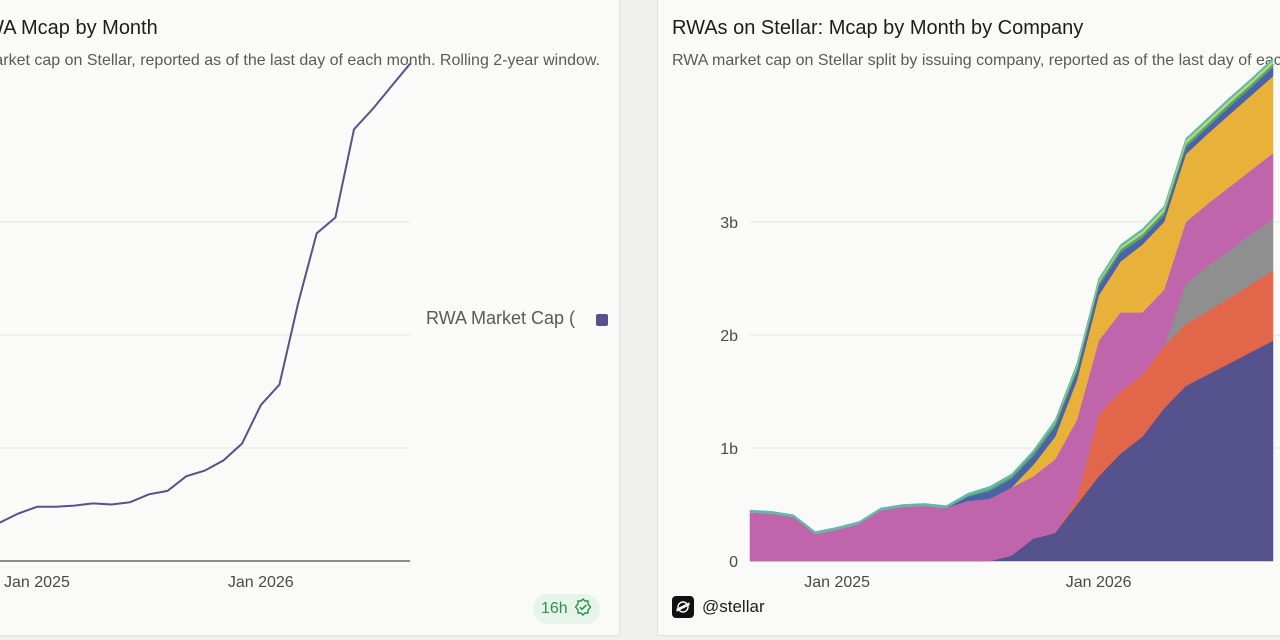 This screenshot has width=1280, height=640. What do you see at coordinates (729, 336) in the screenshot?
I see `y-tick-label: 2b` at bounding box center [729, 336].